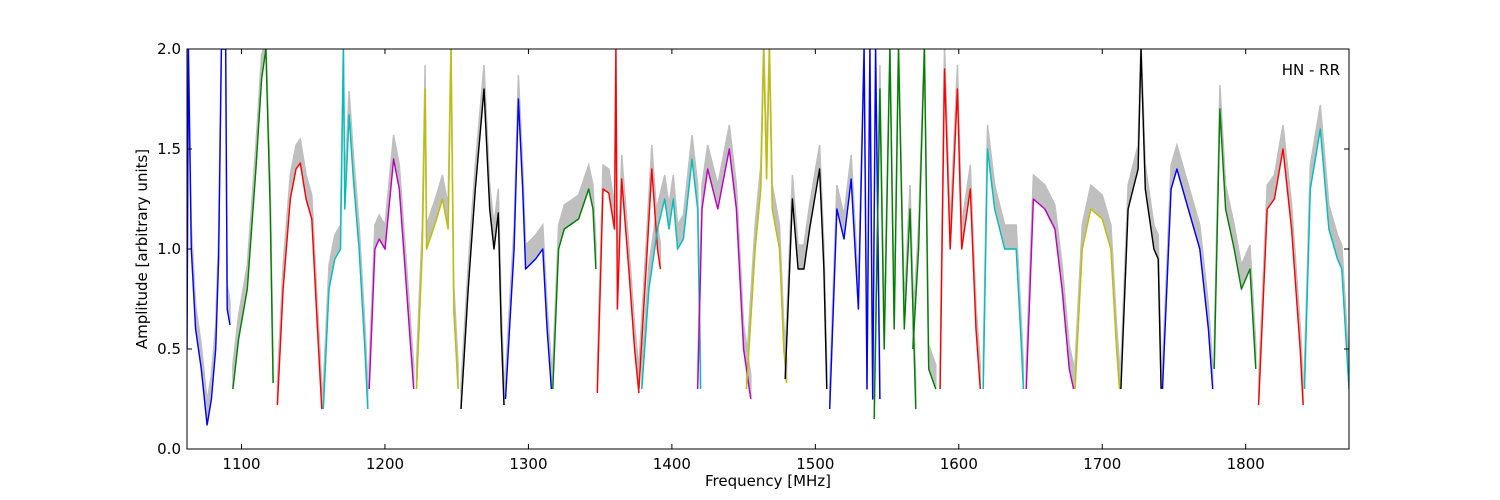 Image resolution: width=1500 pixels, height=500 pixels. What do you see at coordinates (1102, 464) in the screenshot?
I see `x-tick-label: 1700` at bounding box center [1102, 464].